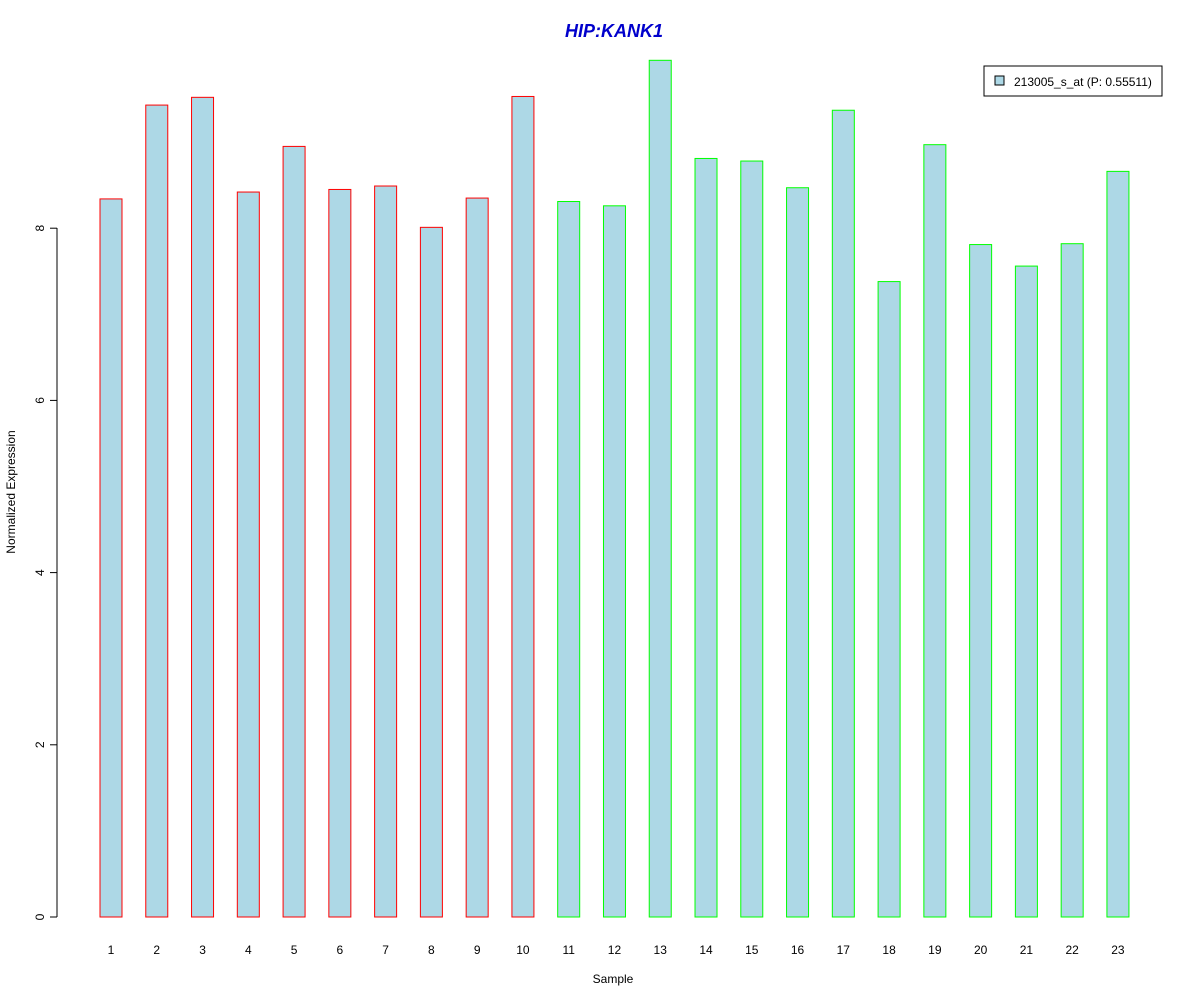 This screenshot has height=1000, width=1200. I want to click on x-tick-label: 14, so click(706, 950).